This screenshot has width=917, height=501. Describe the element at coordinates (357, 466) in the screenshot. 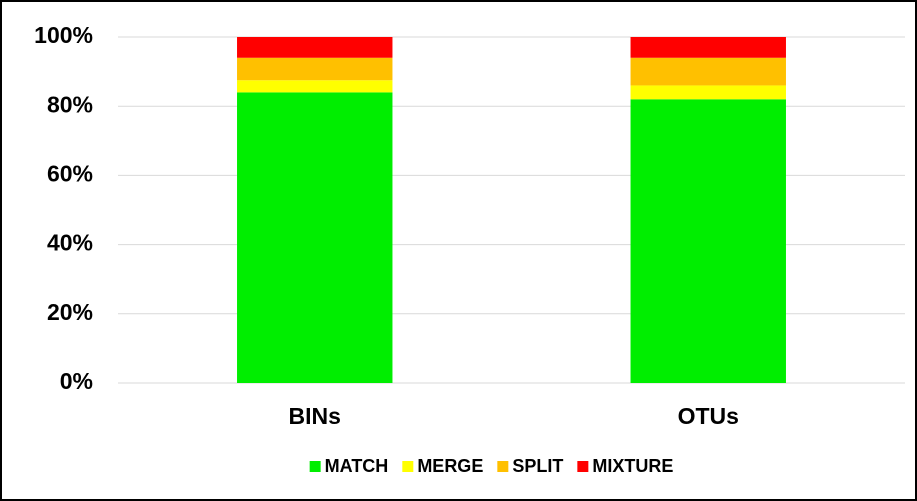

I see `legend-label: MATCH` at that location.